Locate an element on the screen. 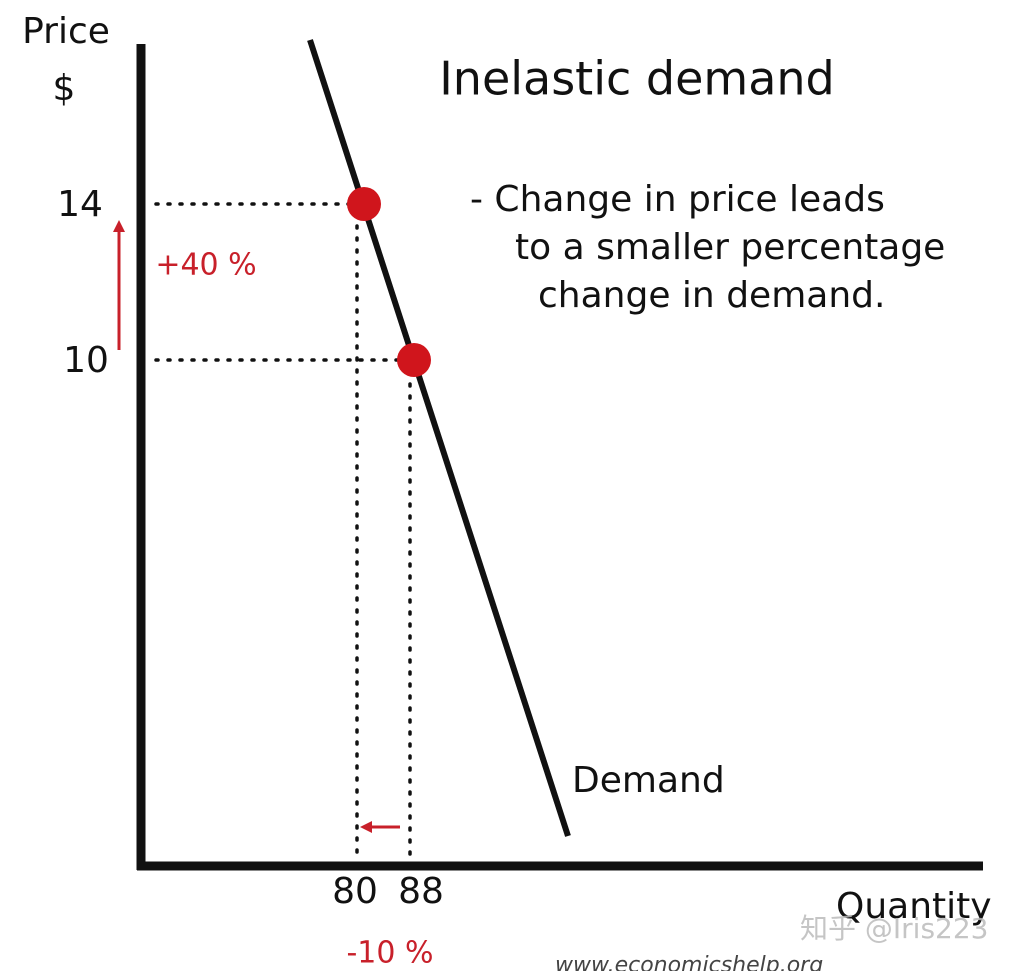  x-axis-label: Quantity is located at coordinates (914, 906).